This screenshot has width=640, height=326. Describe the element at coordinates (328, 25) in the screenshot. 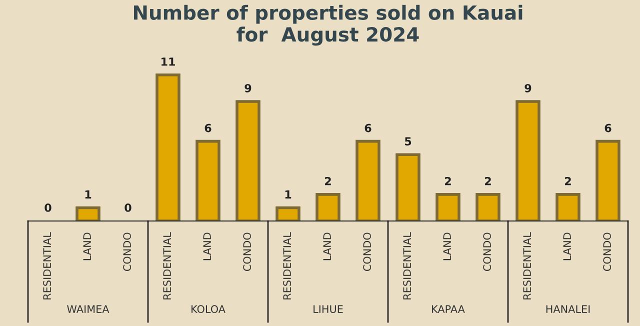

I see `chart-title: Number of properties sold on Kauai for August 2024` at that location.